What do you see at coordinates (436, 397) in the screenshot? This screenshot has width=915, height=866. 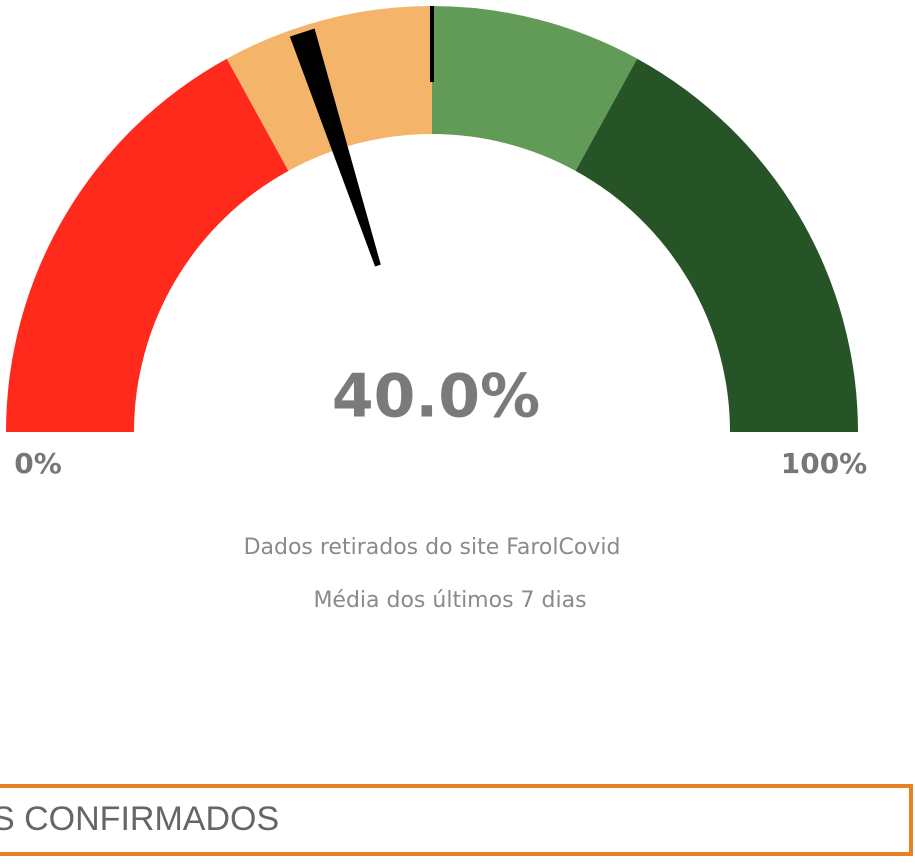 I see `gauge-value-label: 40.0%` at bounding box center [436, 397].